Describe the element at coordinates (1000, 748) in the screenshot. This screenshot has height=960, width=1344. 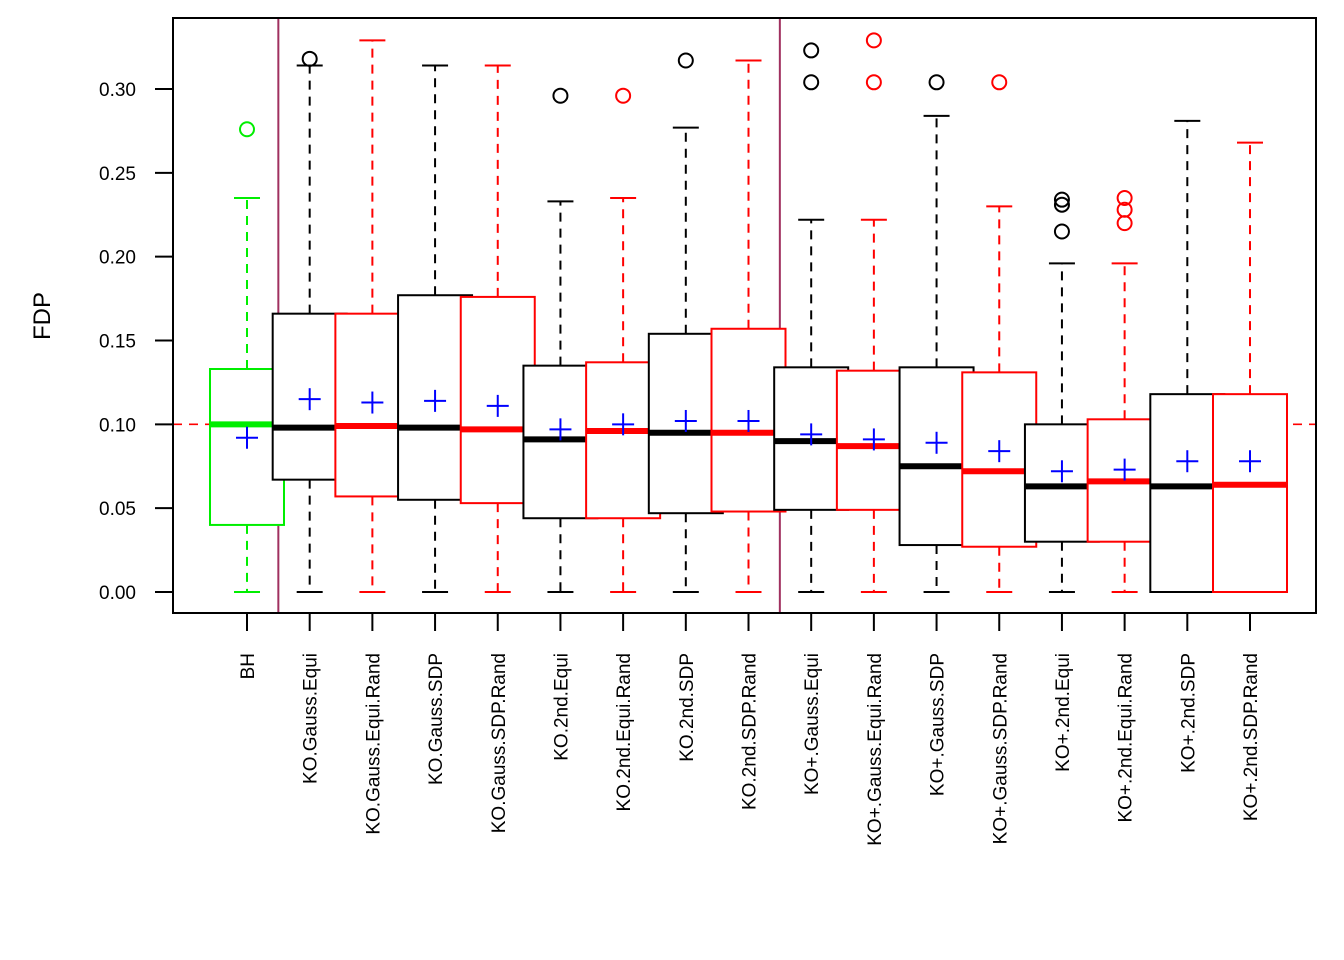
I see `x-tick-label: KO+.Gauss.SDP.Rand` at that location.